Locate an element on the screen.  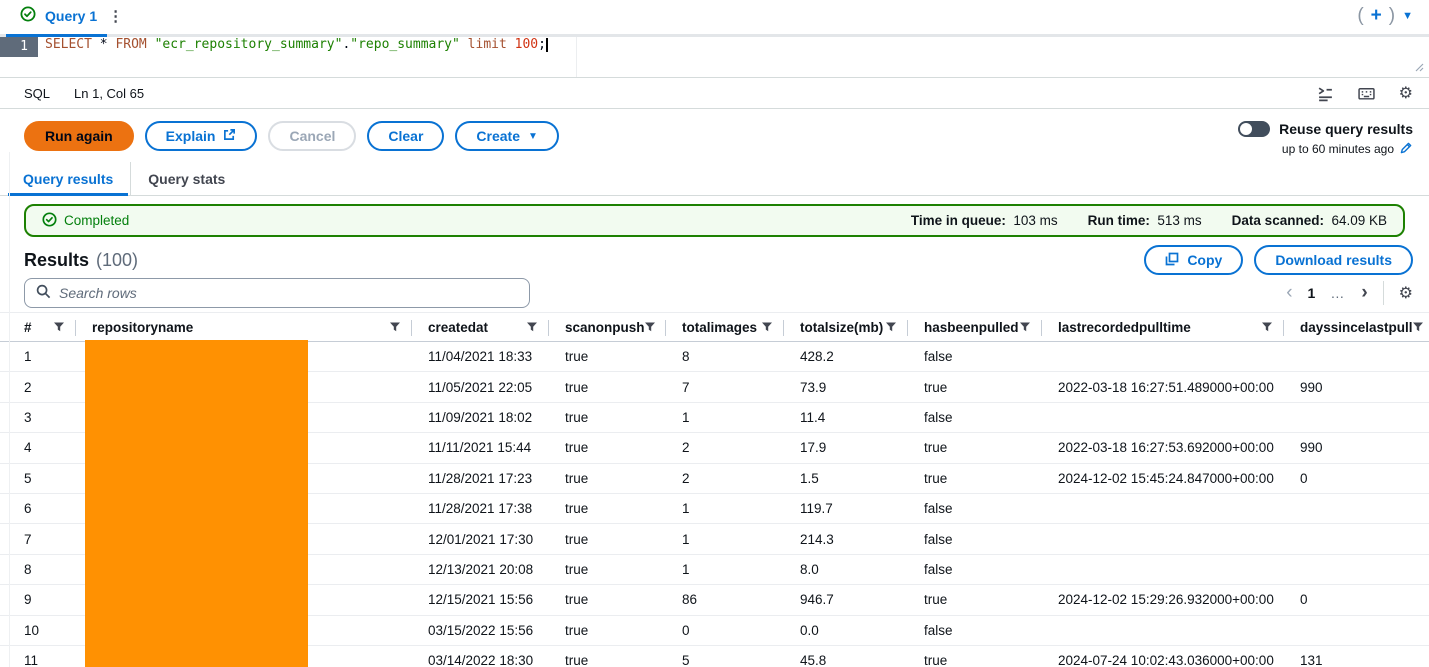
editor-resize-handle-icon is located at coordinates (1419, 67).